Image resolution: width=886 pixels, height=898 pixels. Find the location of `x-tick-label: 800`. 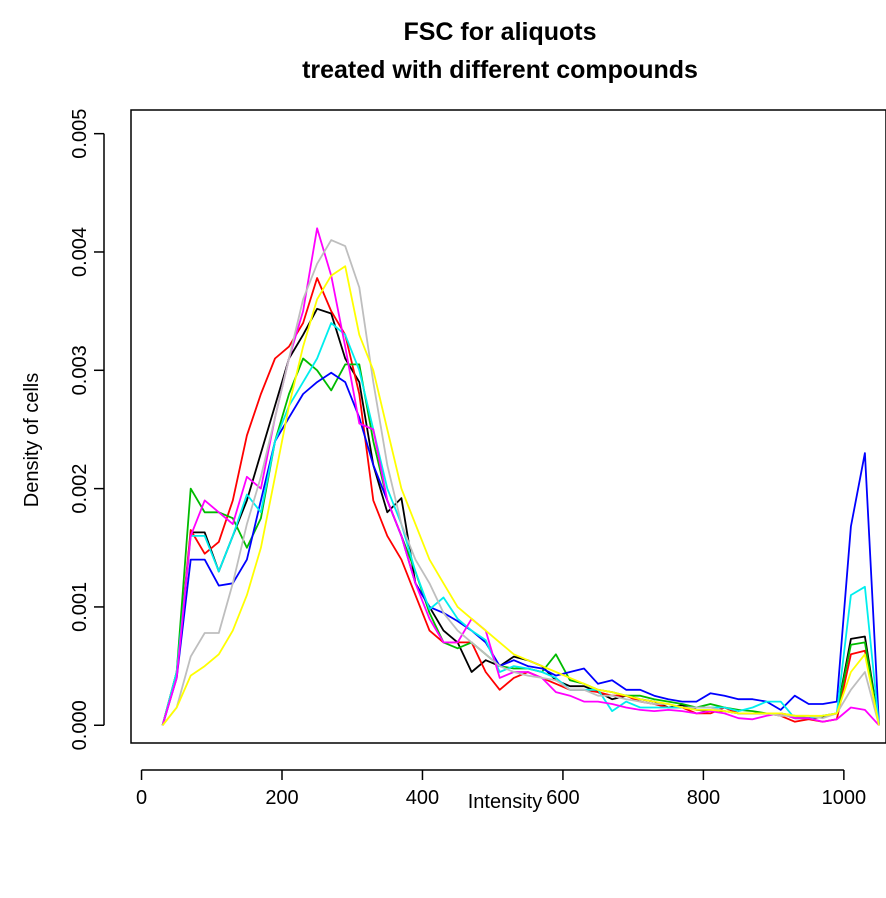

x-tick-label: 800 is located at coordinates (703, 798).